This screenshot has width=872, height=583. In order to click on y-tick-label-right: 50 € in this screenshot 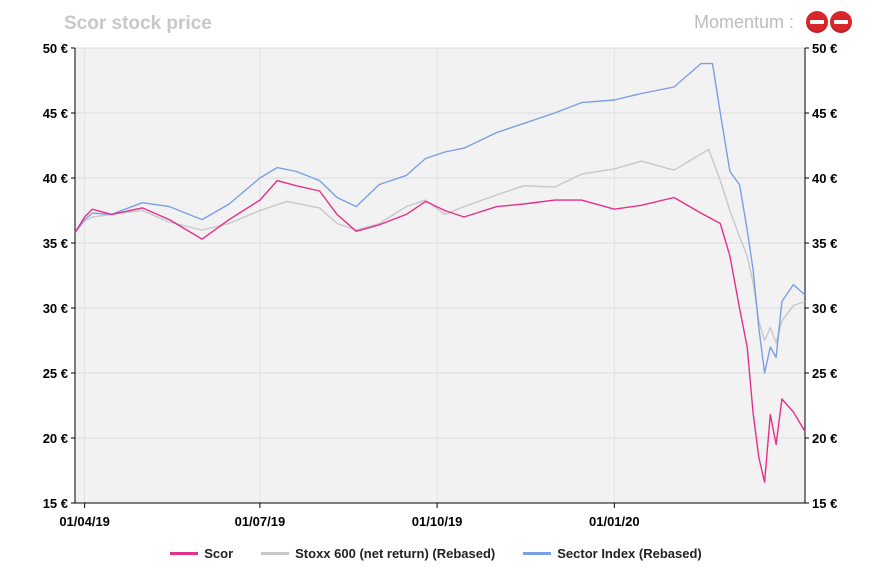, I will do `click(824, 48)`.